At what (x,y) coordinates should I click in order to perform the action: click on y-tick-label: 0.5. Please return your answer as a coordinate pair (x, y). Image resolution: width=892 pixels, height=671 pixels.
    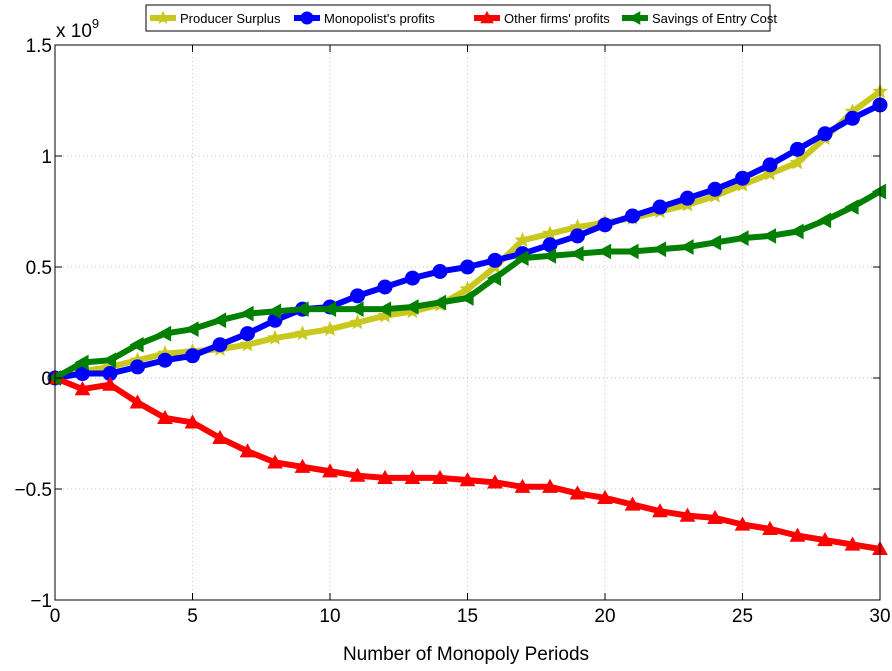
    Looking at the image, I should click on (39, 268).